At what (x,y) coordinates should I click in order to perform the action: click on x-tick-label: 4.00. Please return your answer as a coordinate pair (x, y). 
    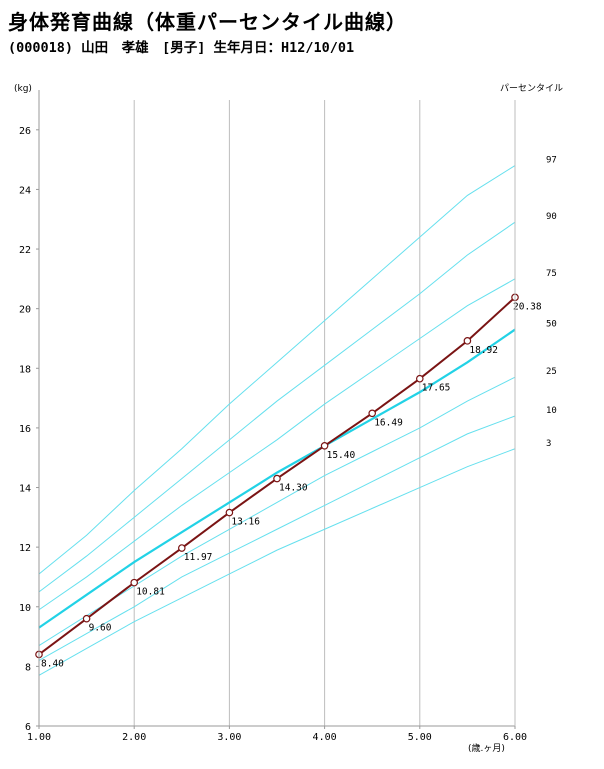
    Looking at the image, I should click on (325, 737).